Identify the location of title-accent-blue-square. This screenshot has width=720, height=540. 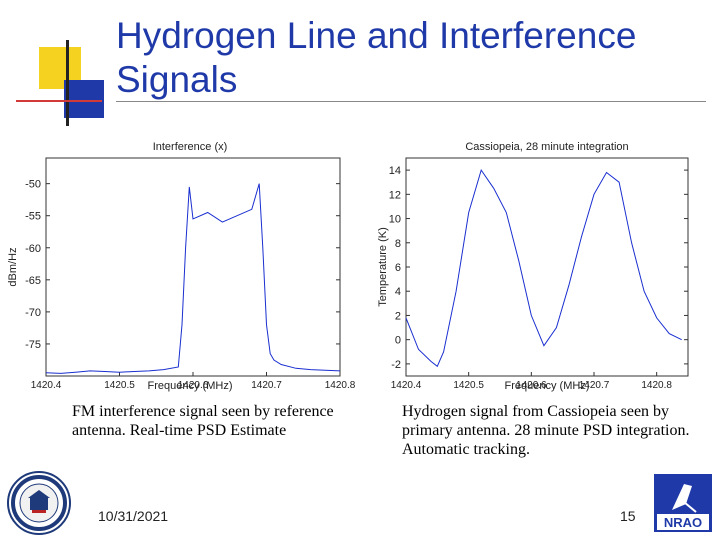
(84, 99).